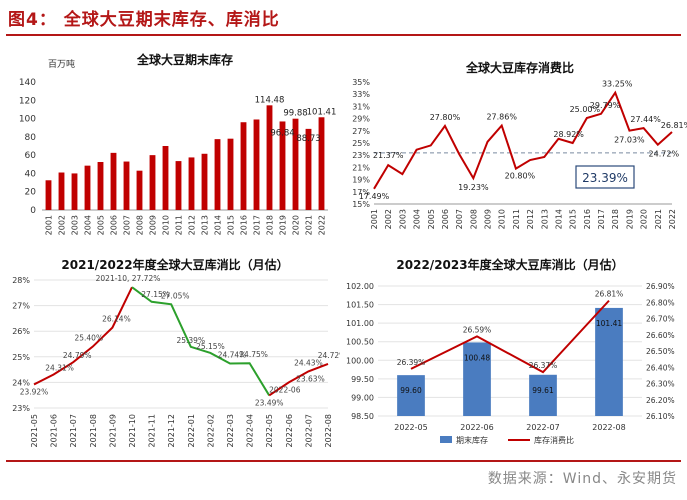 This screenshot has height=500, width=687. I want to click on y-tick-label: 35%, so click(361, 82).